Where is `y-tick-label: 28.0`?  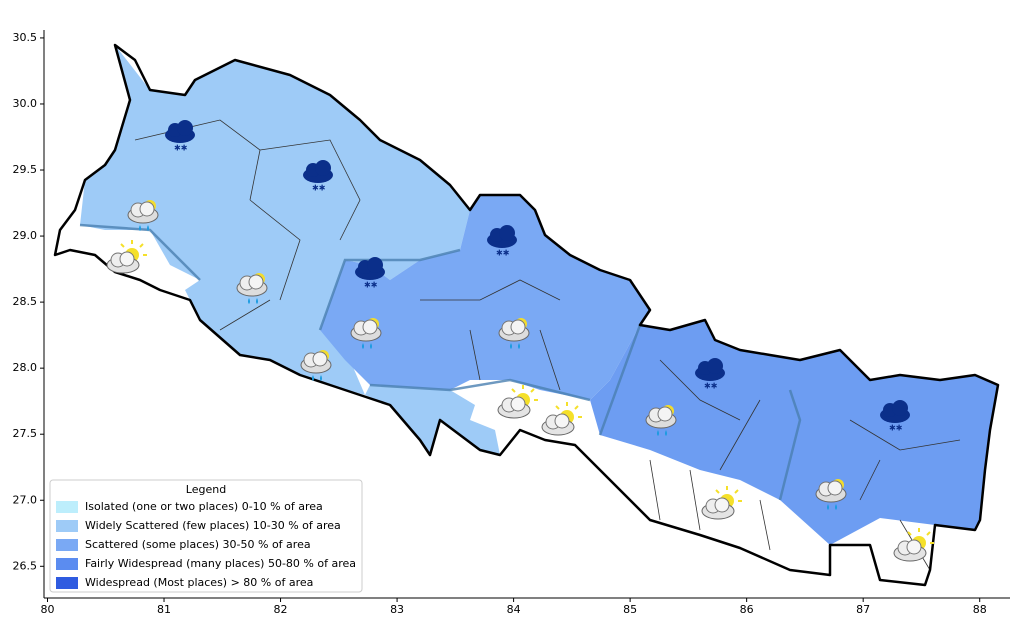 y-tick-label: 28.0 is located at coordinates (25, 367).